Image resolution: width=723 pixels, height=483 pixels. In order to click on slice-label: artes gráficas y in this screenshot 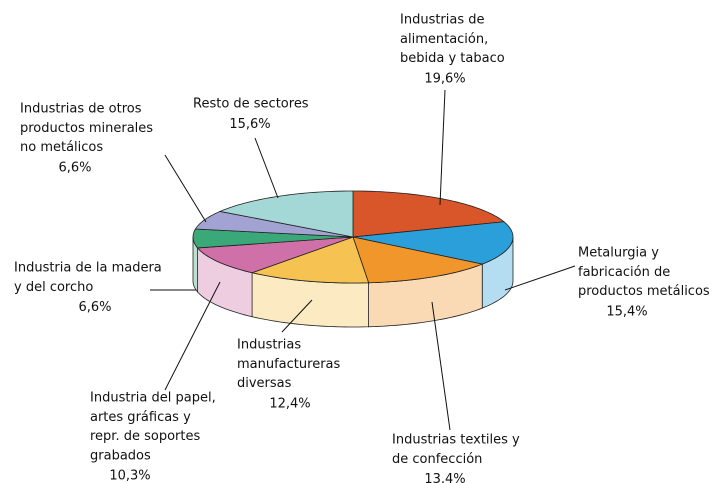, I will do `click(140, 417)`.